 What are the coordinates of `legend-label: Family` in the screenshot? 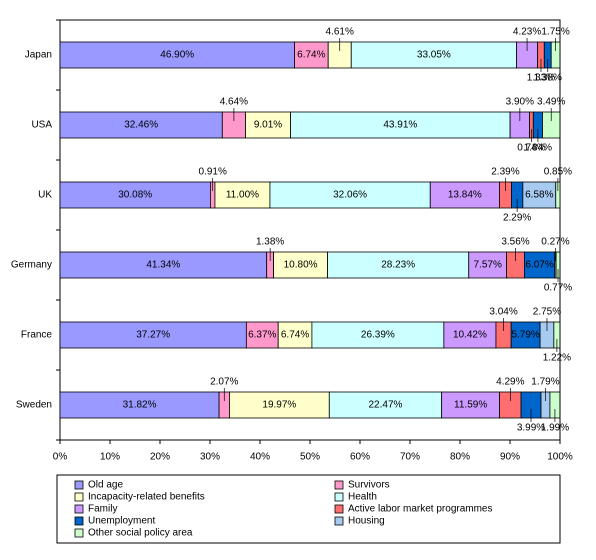 It's located at (102, 509).